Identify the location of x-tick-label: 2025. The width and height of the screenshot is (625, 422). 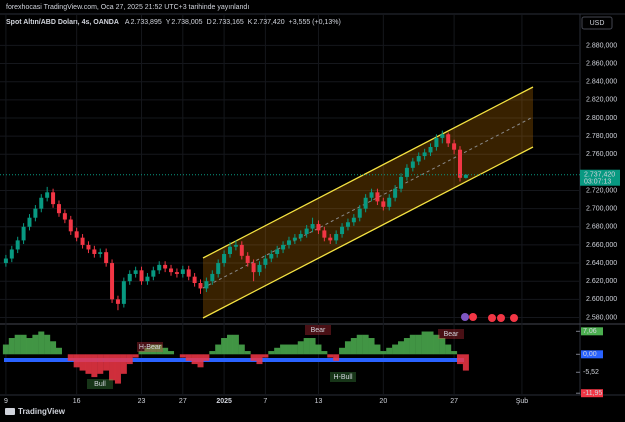
(224, 401).